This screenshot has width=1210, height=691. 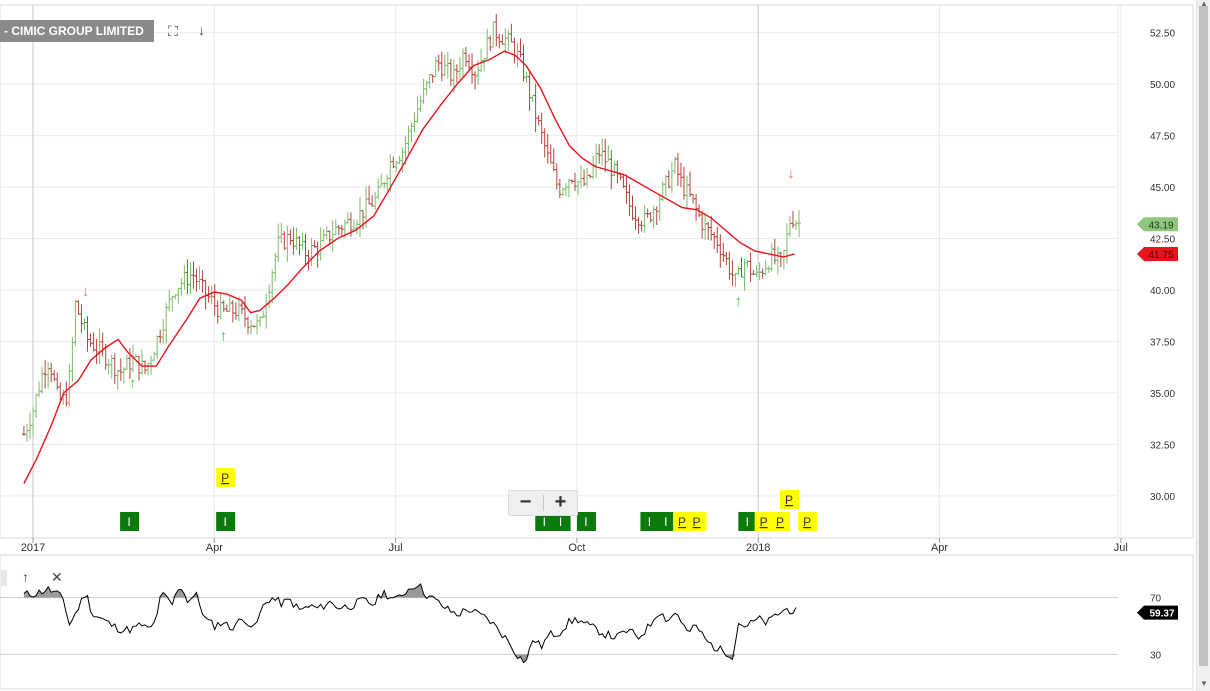 What do you see at coordinates (224, 335) in the screenshot?
I see `buy-arrow-icon: ↑` at bounding box center [224, 335].